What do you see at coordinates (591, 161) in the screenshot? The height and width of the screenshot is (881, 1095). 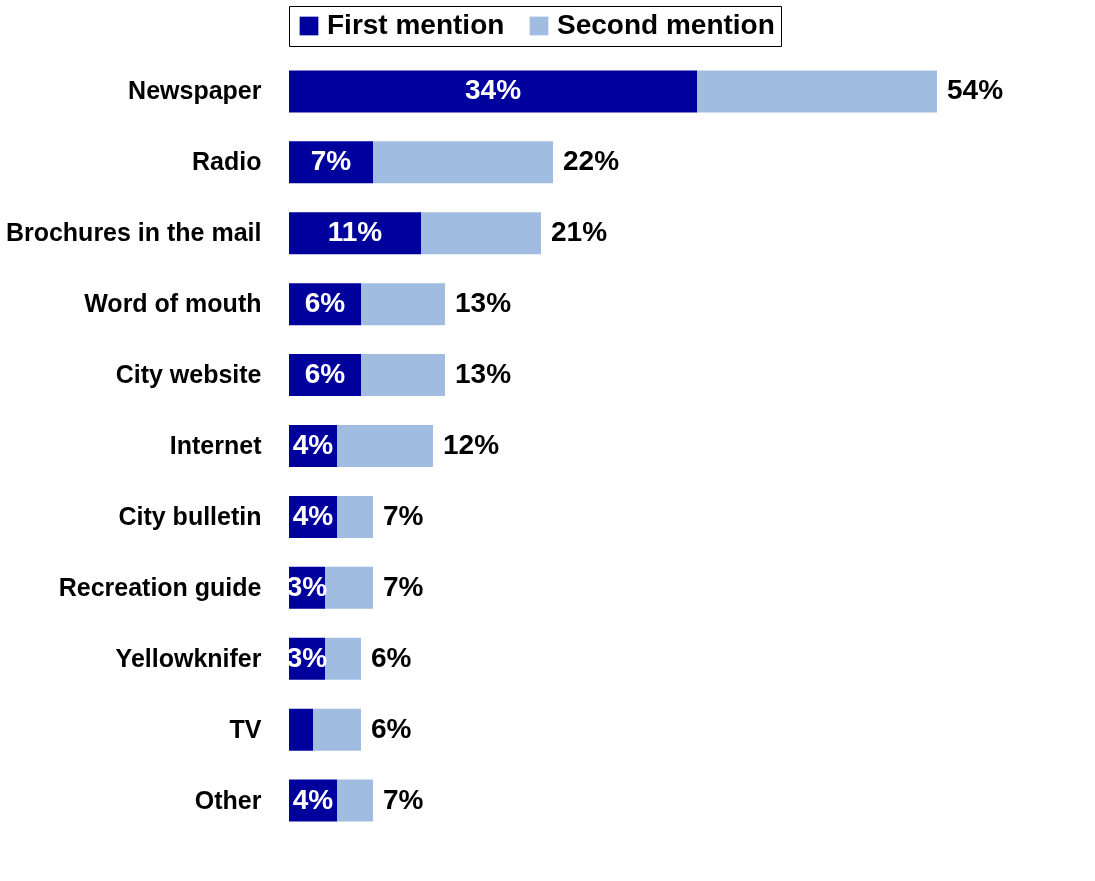 I see `total-label: 22%` at bounding box center [591, 161].